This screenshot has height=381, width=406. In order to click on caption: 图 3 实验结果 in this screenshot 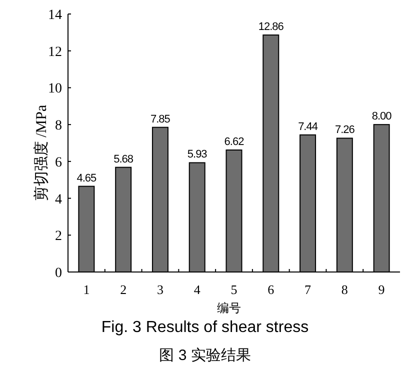, I will do `click(205, 355)`.